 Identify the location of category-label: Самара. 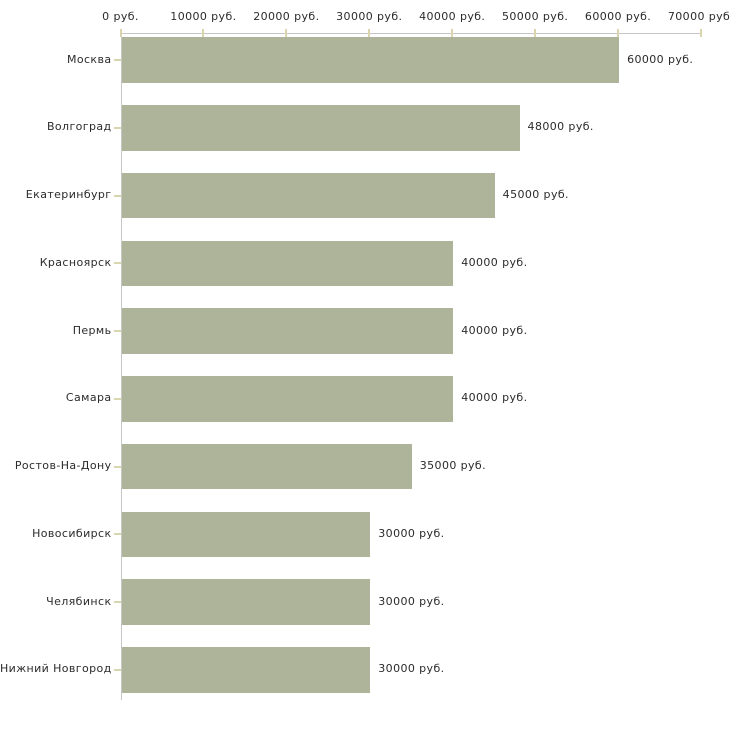
(88, 398).